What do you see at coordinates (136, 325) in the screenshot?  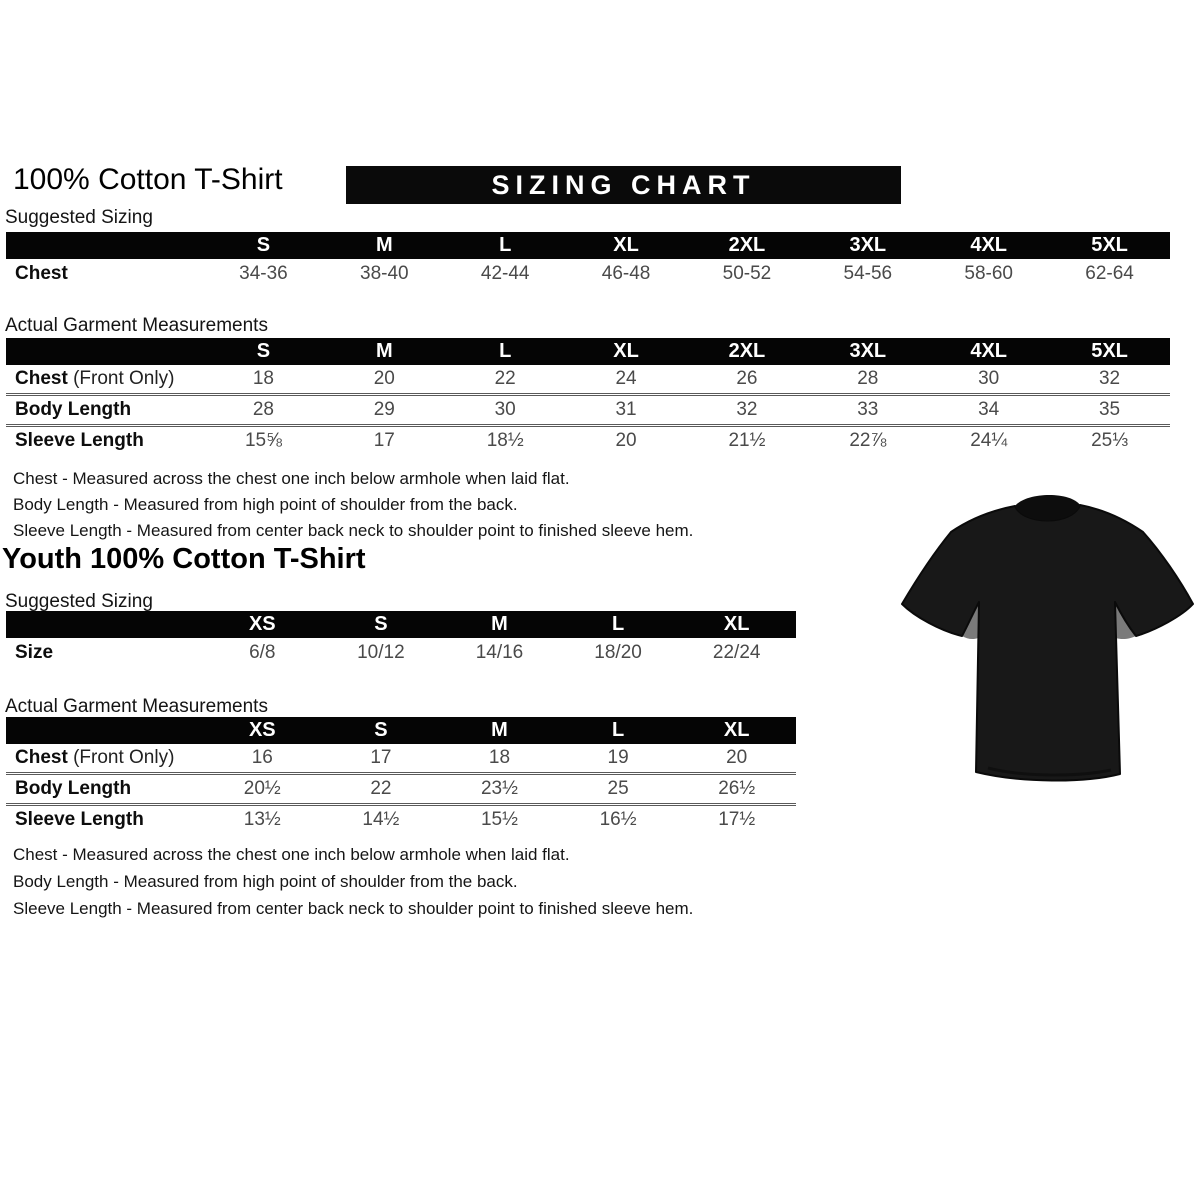 I see `adult-actual-measurements-label: Actual Garment Measurements` at bounding box center [136, 325].